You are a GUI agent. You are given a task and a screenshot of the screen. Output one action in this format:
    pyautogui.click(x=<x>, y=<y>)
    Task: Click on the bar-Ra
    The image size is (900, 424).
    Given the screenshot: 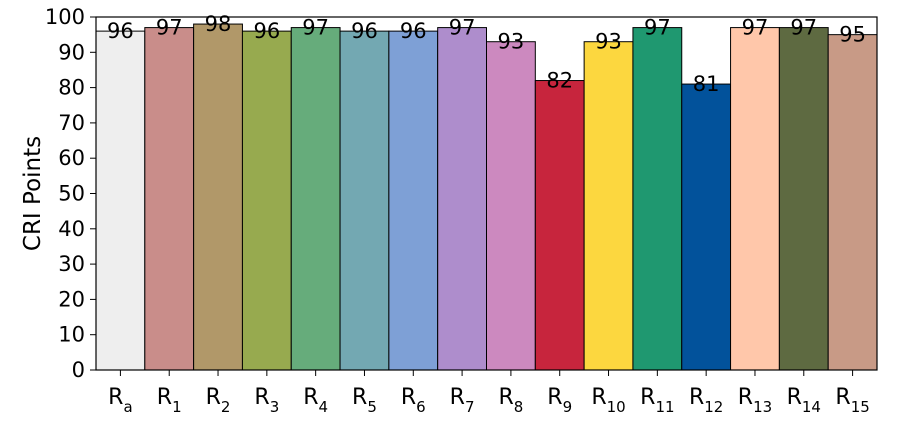 What is the action you would take?
    pyautogui.click(x=120, y=200)
    